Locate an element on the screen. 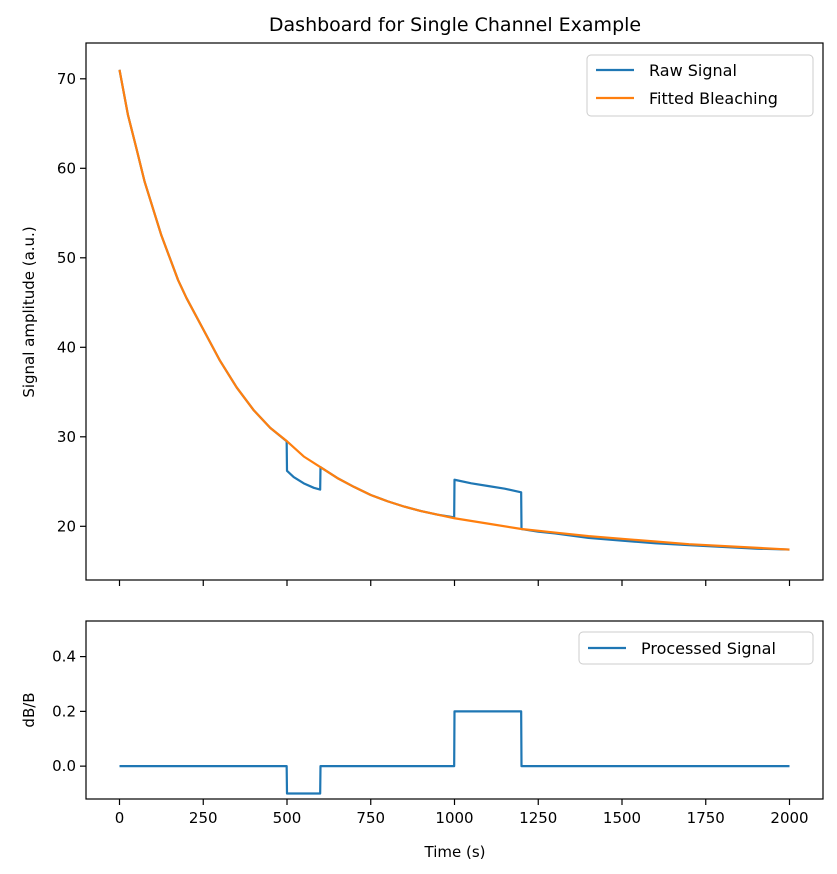  bottom-x-tick-label: 0 is located at coordinates (120, 818).